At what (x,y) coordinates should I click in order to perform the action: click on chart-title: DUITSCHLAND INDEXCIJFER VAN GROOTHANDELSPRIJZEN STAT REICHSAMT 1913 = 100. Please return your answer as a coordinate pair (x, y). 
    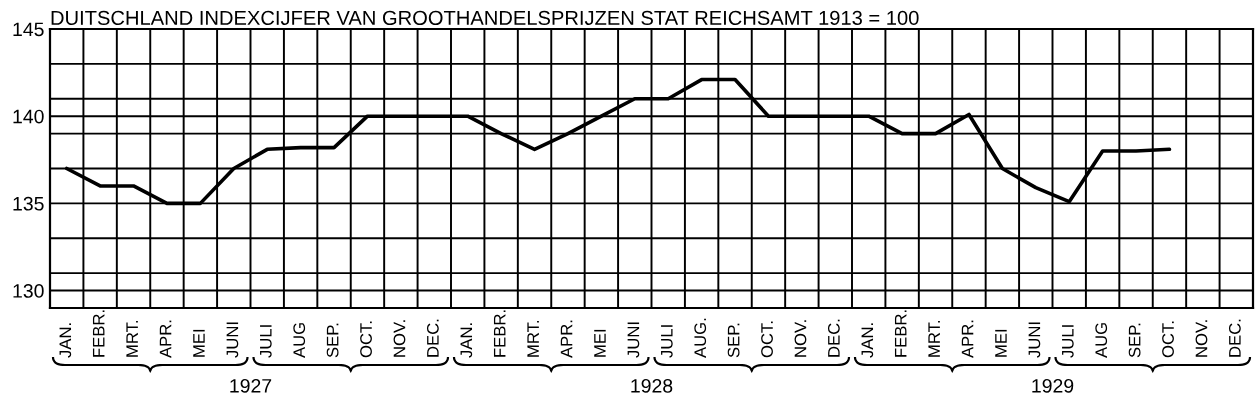
    Looking at the image, I should click on (485, 18).